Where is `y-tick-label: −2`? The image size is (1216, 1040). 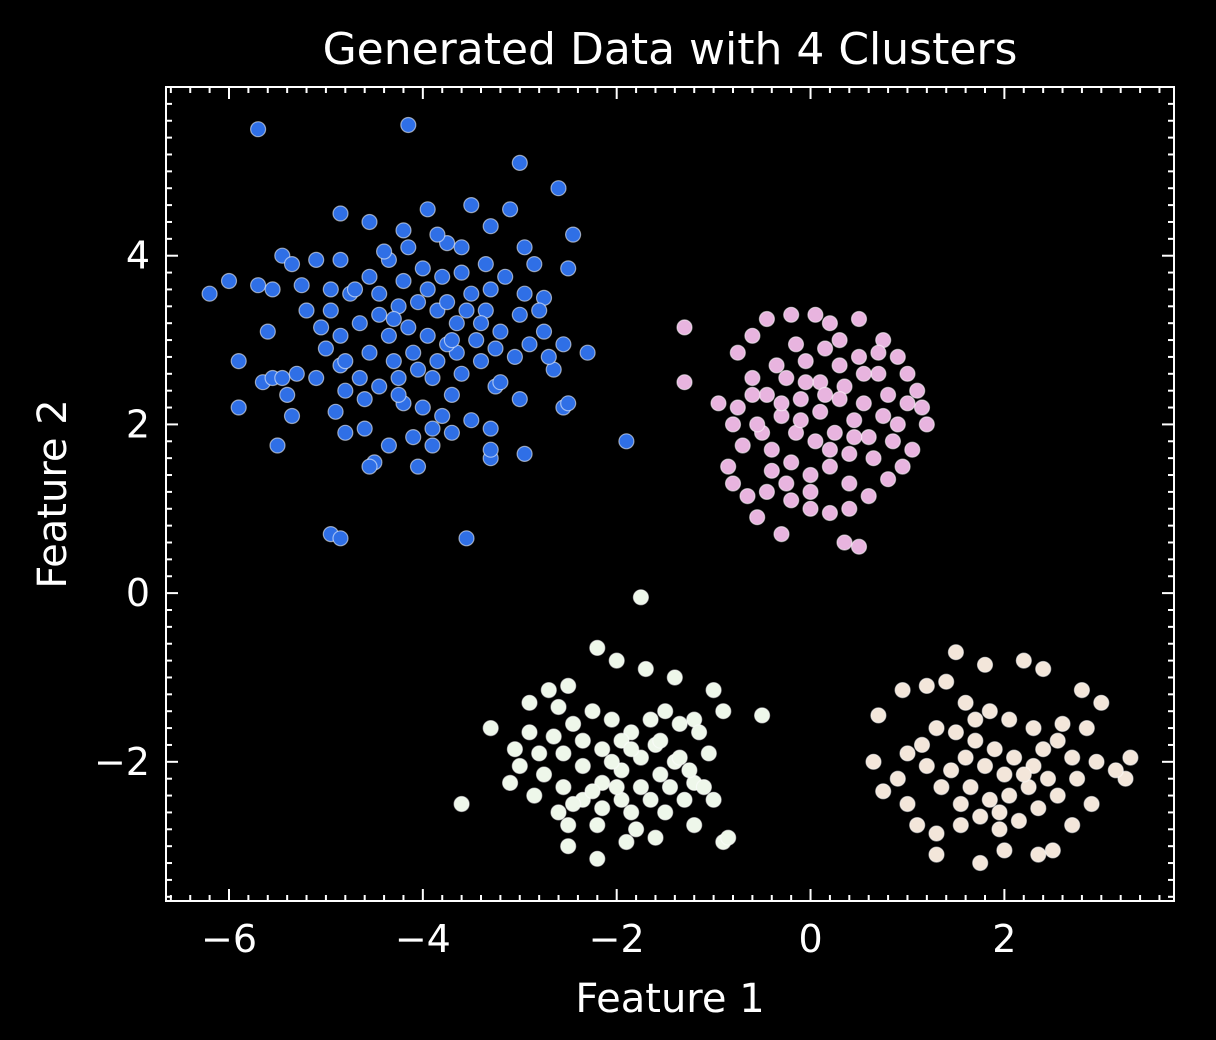 y-tick-label: −2 is located at coordinates (122, 762).